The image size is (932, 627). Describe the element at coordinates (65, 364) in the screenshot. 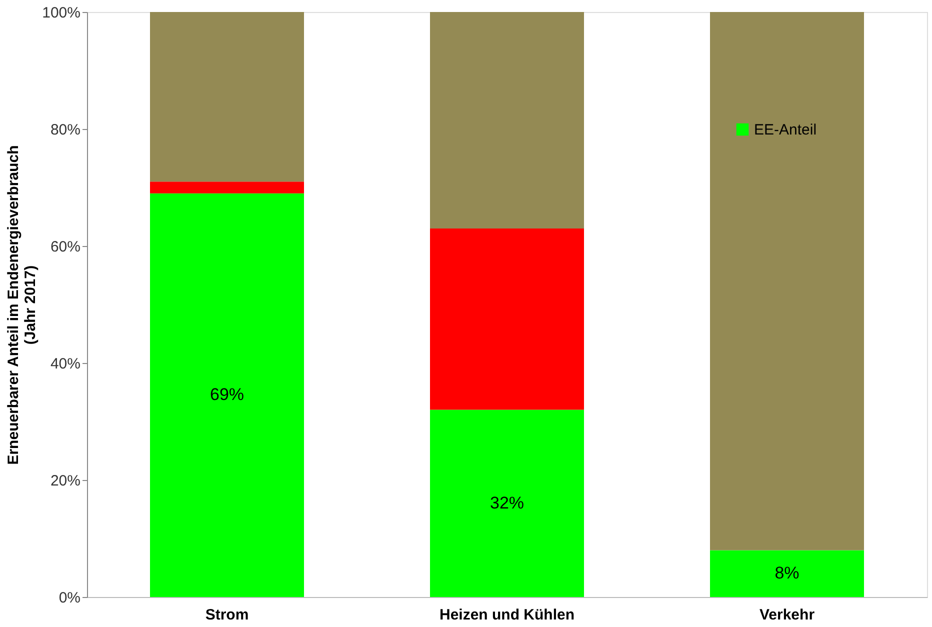

I see `y-tick-label: 40%` at that location.